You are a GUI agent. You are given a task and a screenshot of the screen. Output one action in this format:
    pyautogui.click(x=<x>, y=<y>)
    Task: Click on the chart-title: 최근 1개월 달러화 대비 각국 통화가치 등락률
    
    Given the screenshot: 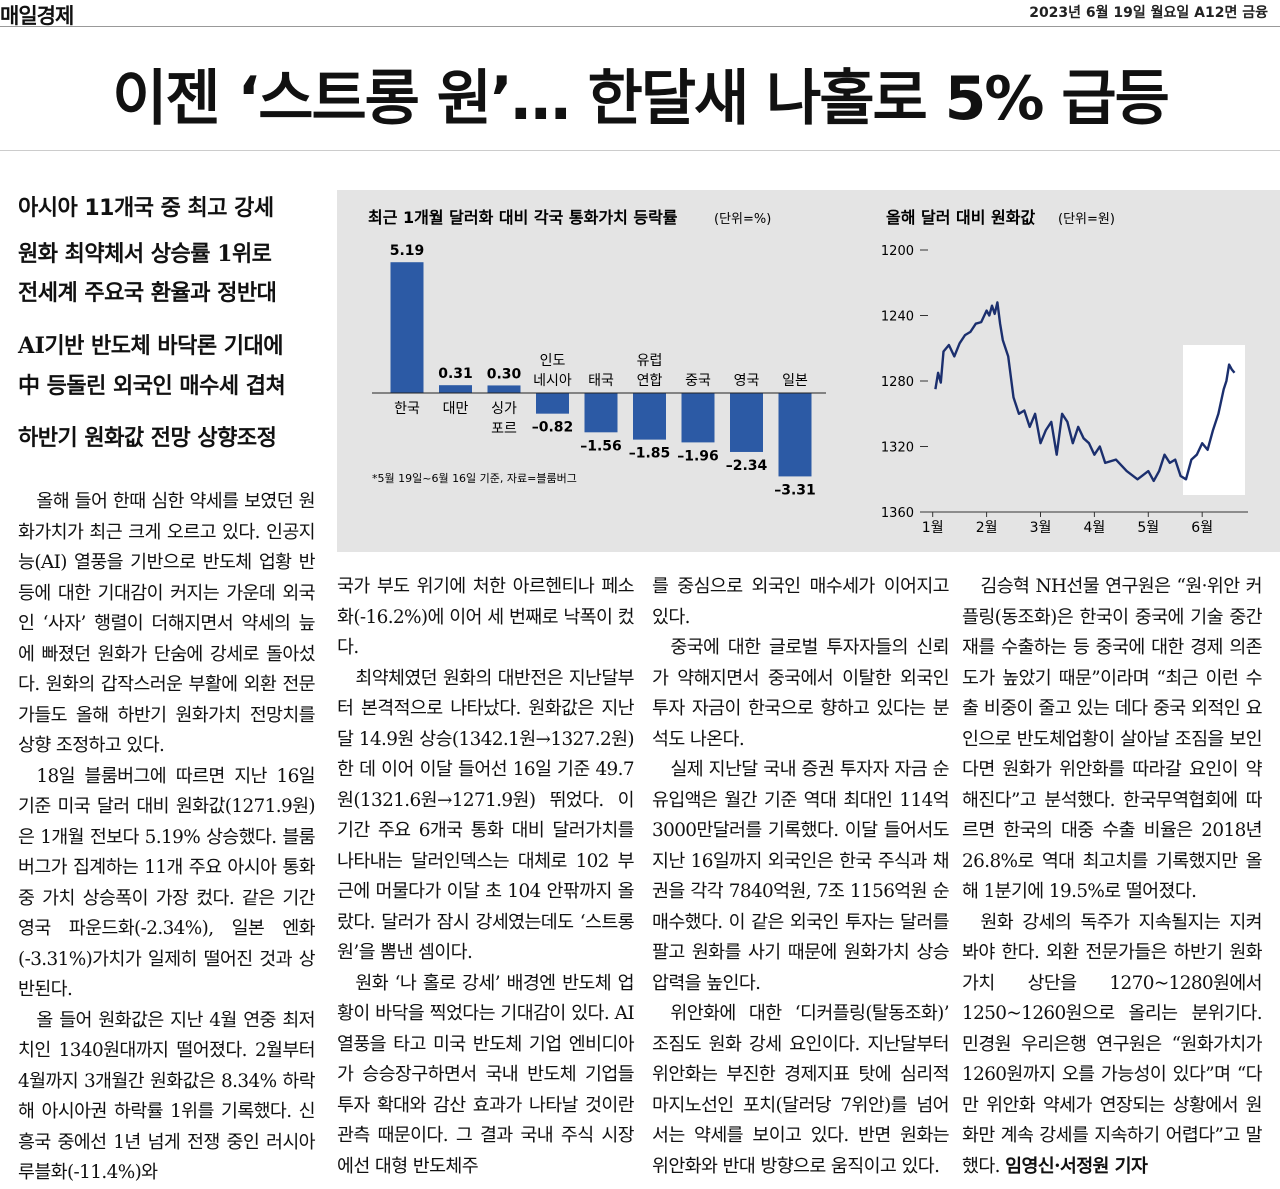 What is the action you would take?
    pyautogui.click(x=523, y=217)
    